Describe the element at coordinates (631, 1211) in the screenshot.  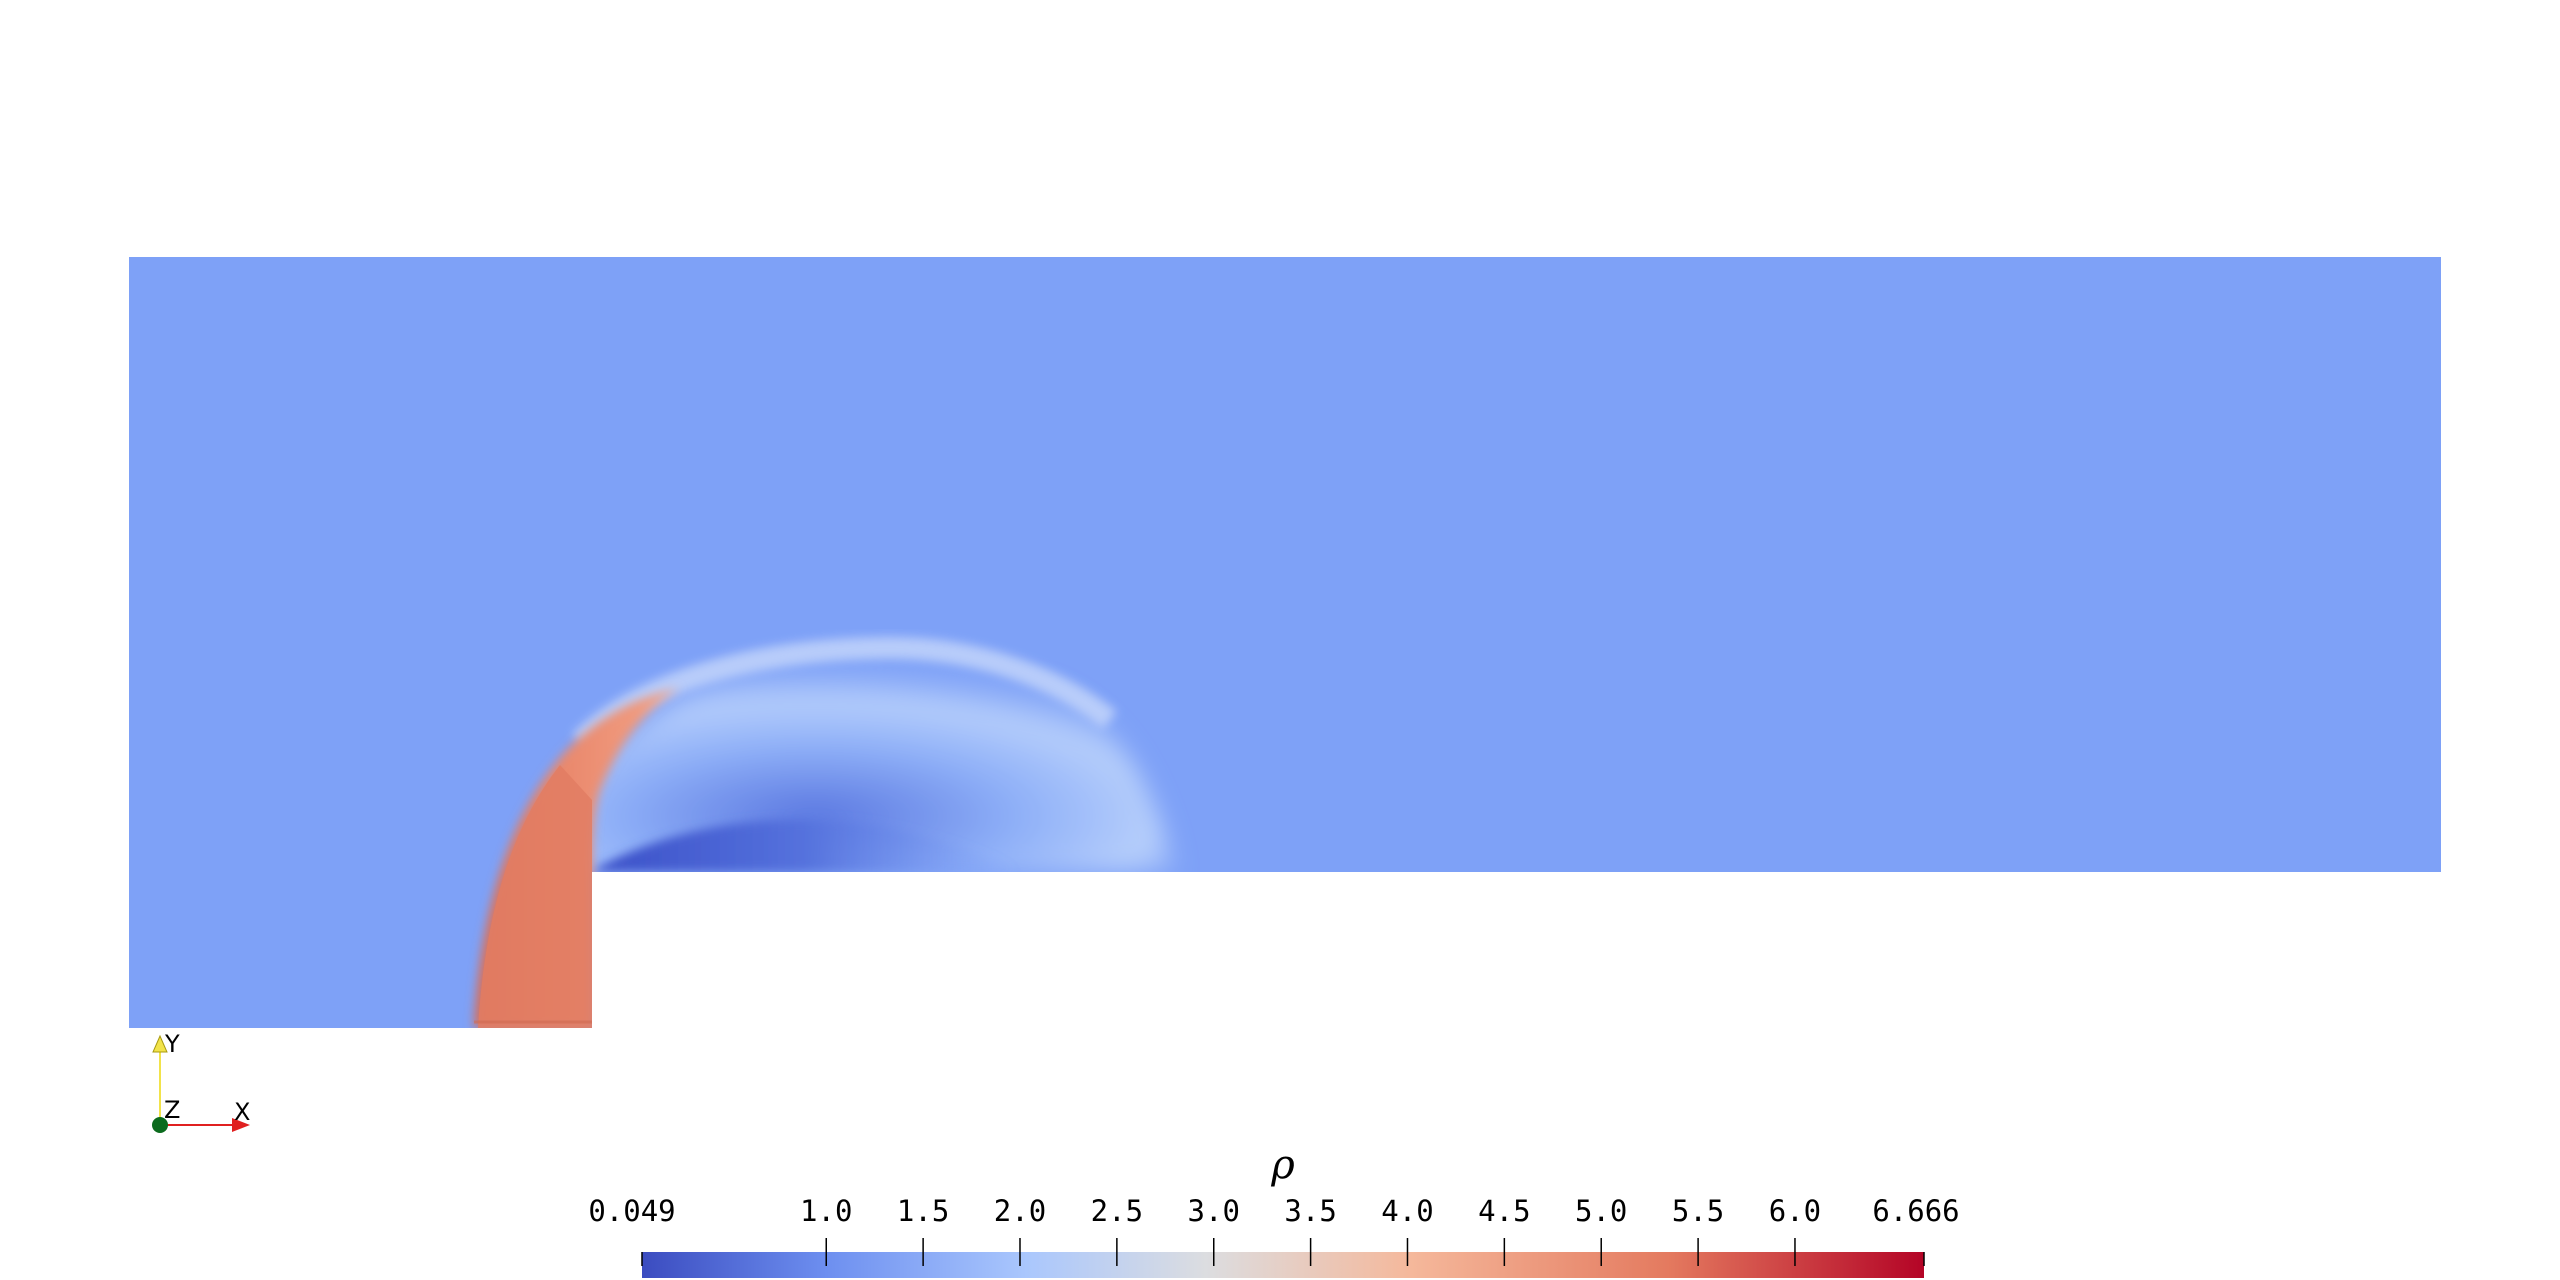
I see `colorbar-min-label: 0.049` at that location.